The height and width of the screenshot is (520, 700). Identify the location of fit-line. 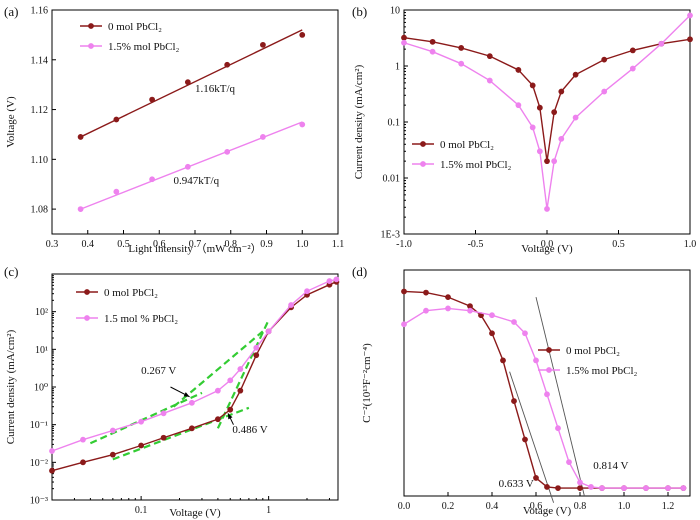
(191, 165).